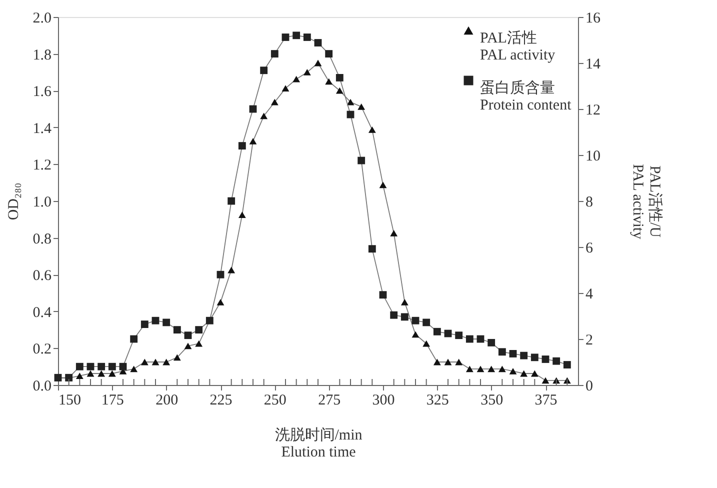 The width and height of the screenshot is (717, 488). What do you see at coordinates (437, 400) in the screenshot?
I see `x-tick-label: 325` at bounding box center [437, 400].